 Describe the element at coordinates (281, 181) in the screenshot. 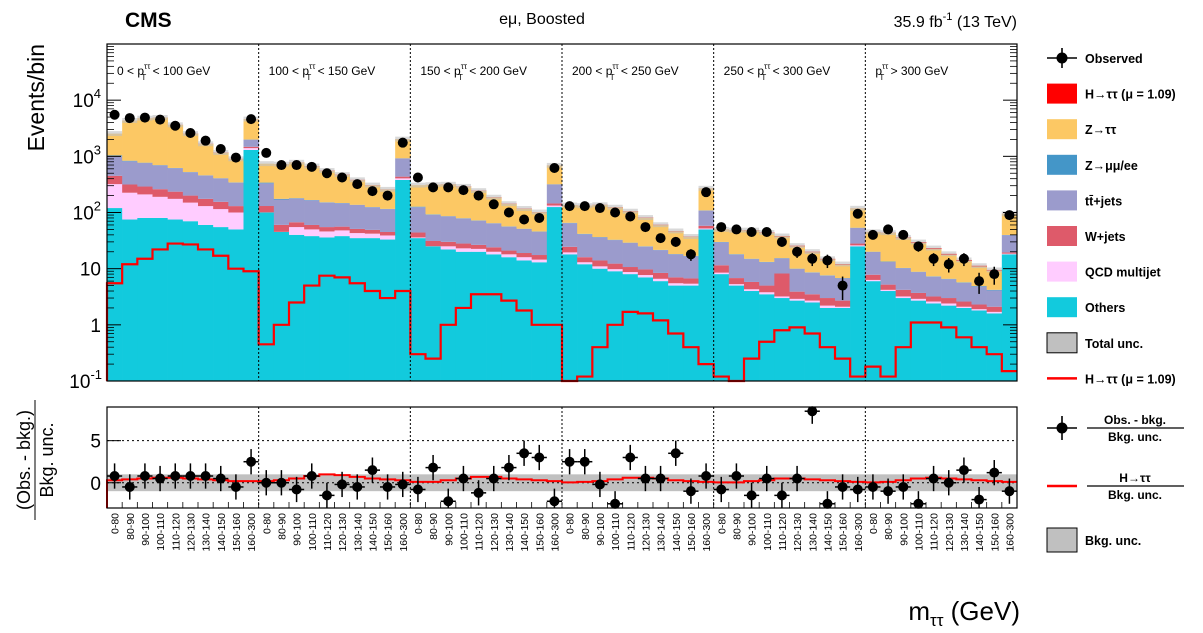

I see `bar-z--11` at that location.